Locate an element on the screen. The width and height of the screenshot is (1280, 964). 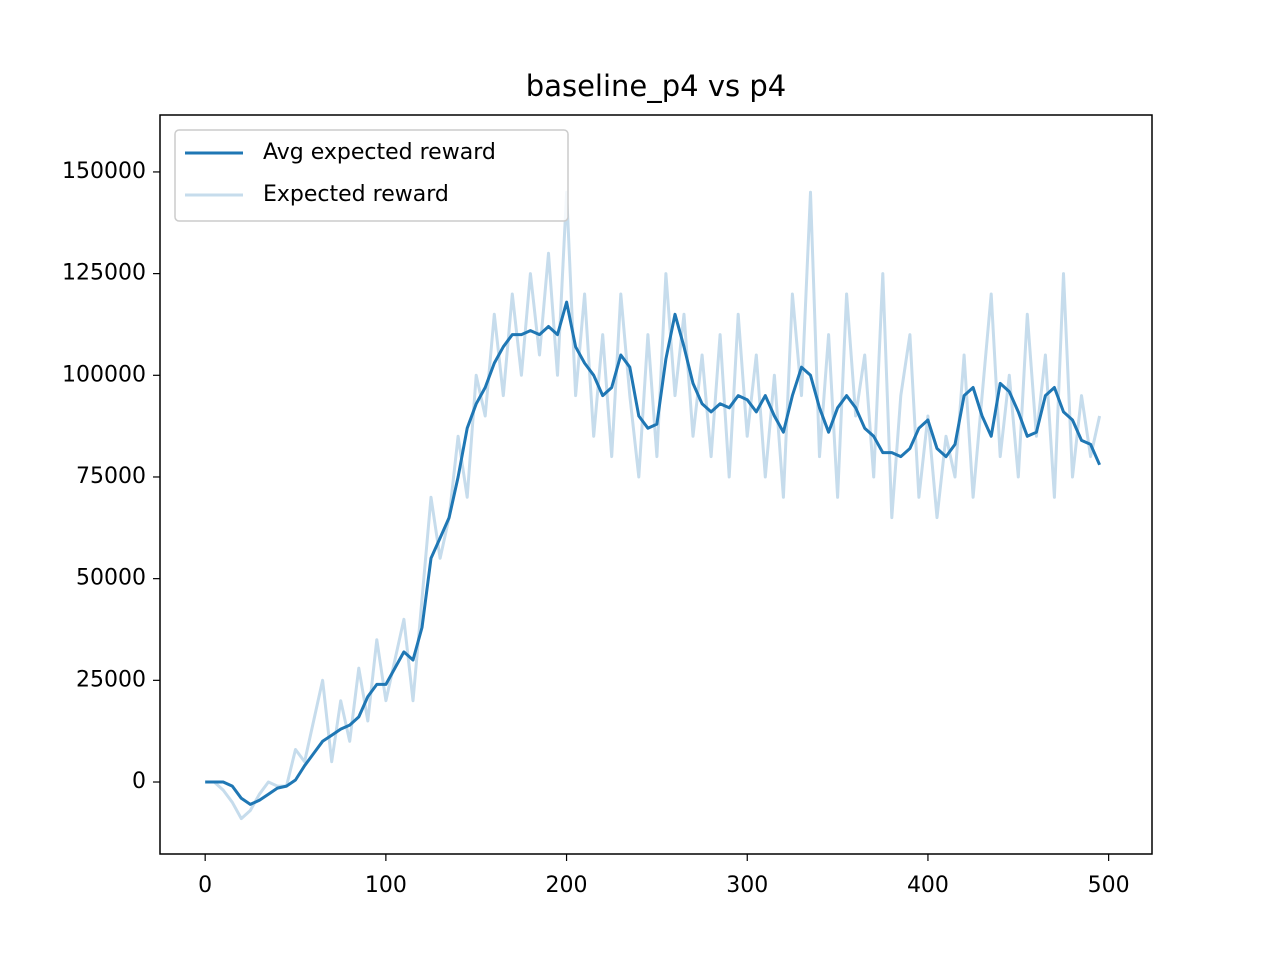
legend-label: Avg expected reward is located at coordinates (379, 152).